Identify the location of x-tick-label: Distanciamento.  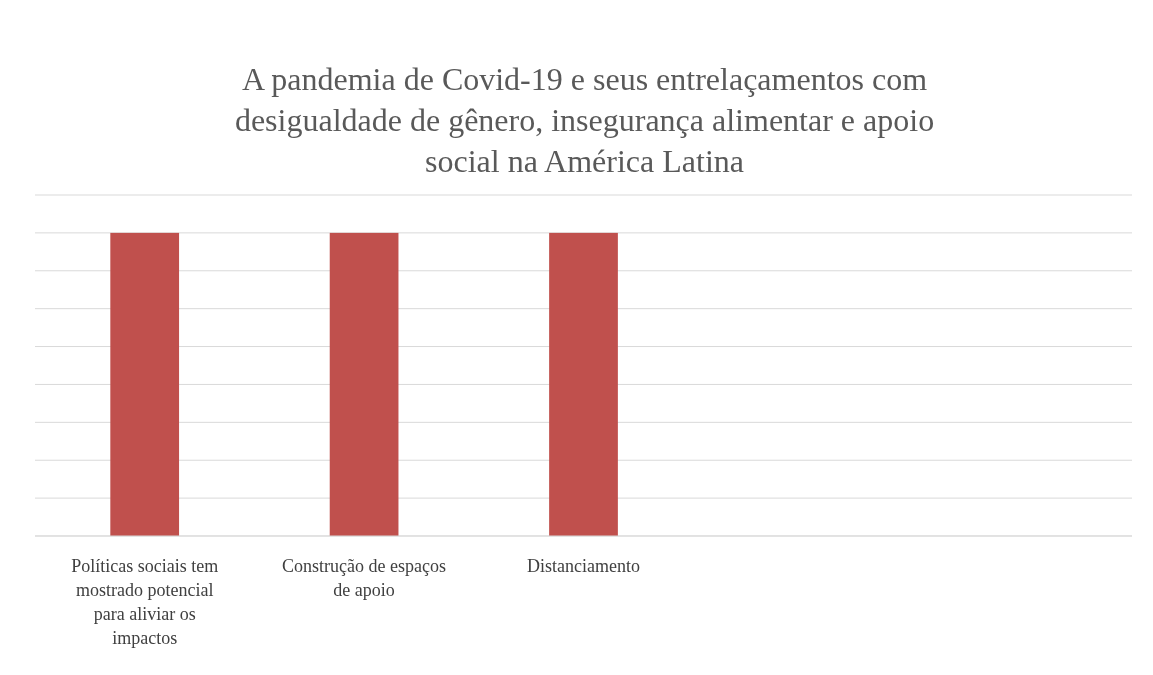
(583, 566).